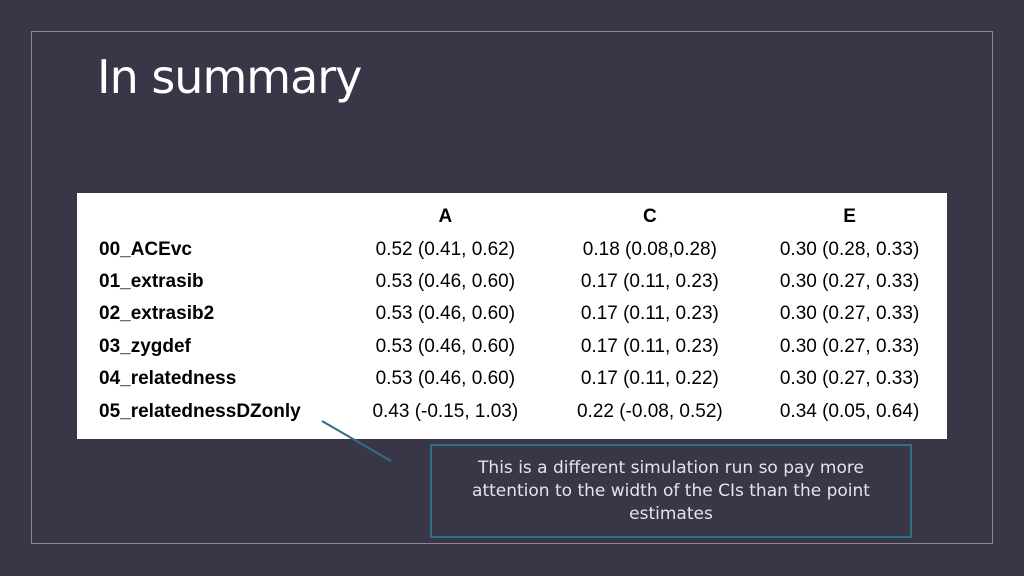  What do you see at coordinates (849, 217) in the screenshot?
I see `header-e: E` at bounding box center [849, 217].